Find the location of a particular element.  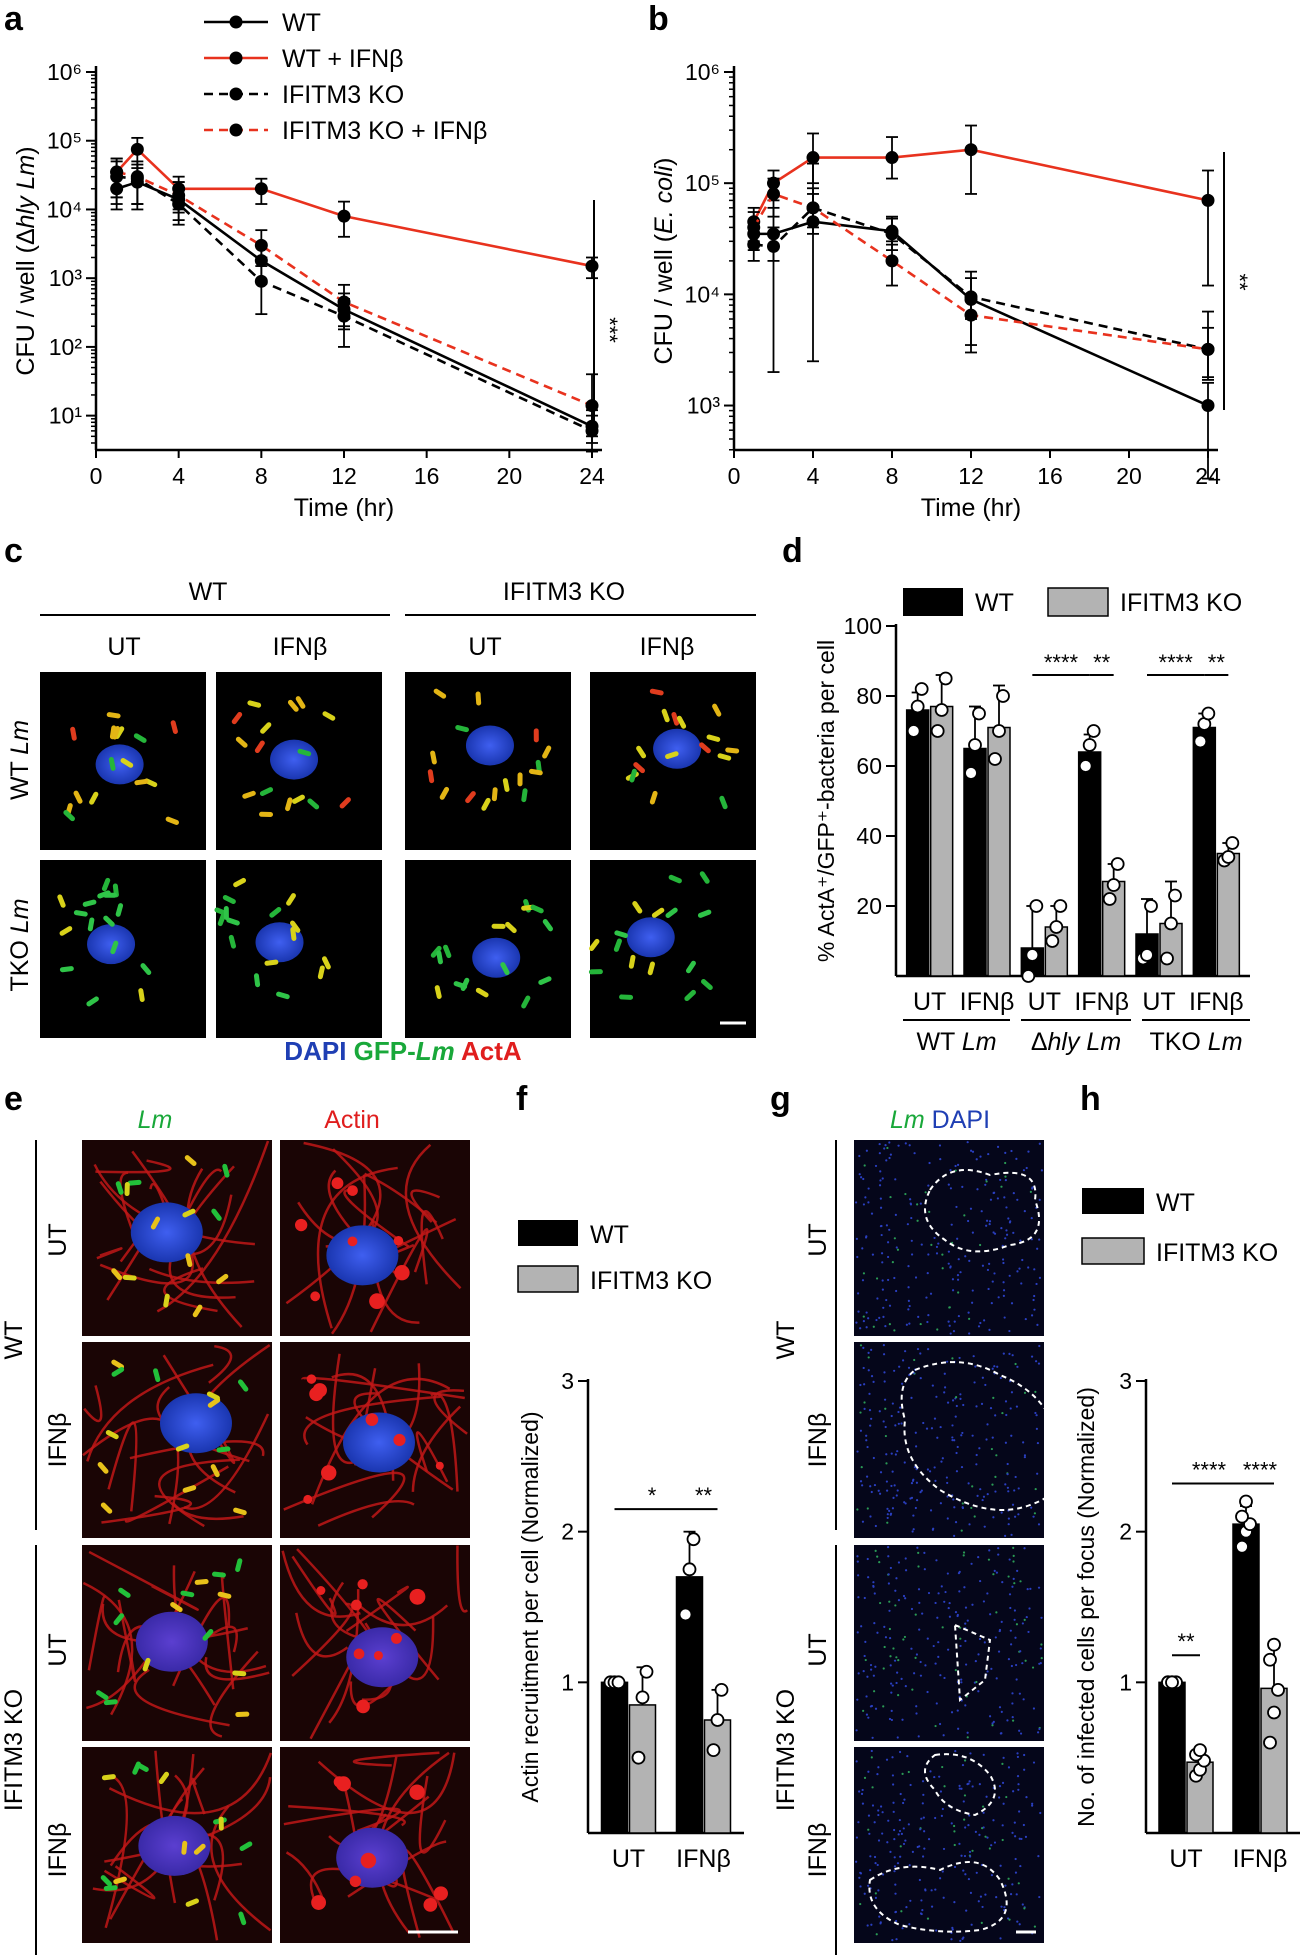

x-tick-label: UT is located at coordinates (929, 1002).